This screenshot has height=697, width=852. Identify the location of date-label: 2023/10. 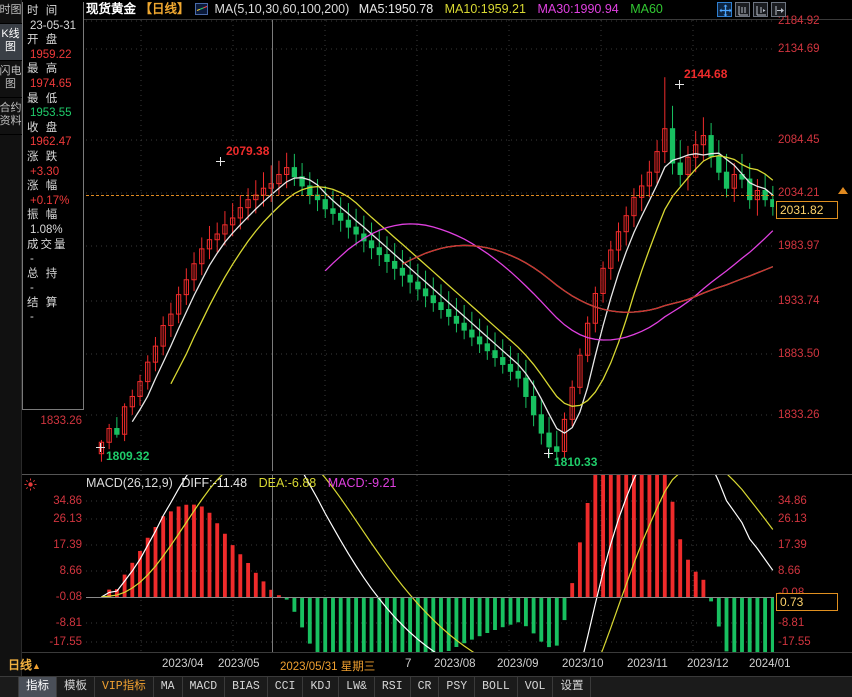
(583, 664).